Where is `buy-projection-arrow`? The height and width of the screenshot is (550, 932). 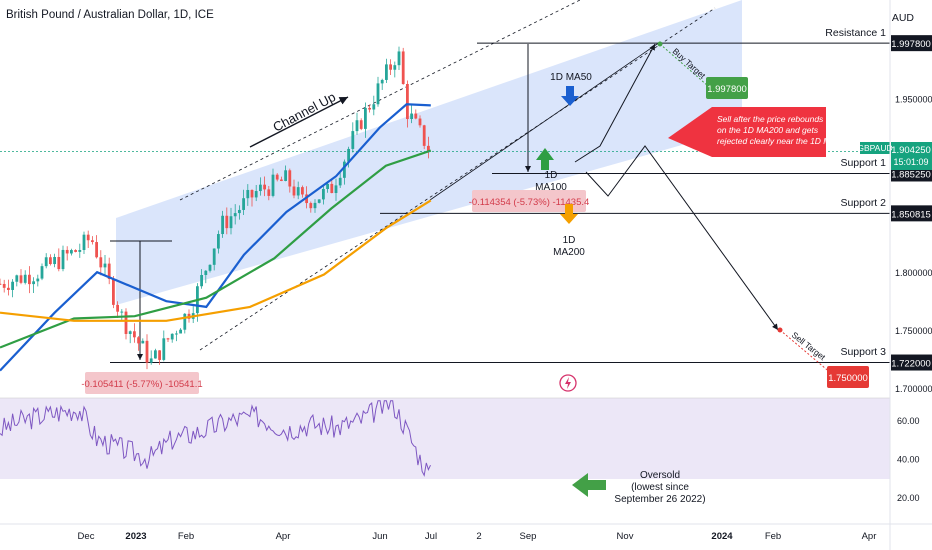
buy-projection-arrow is located at coordinates (615, 103).